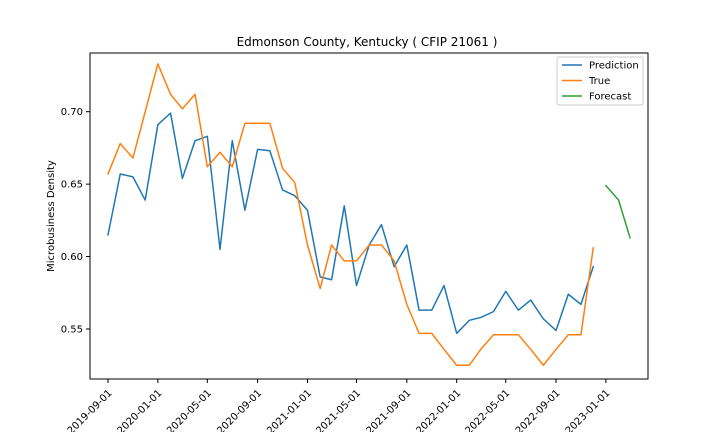 Image resolution: width=720 pixels, height=432 pixels. I want to click on x-tick-label: 2021-05-01, so click(338, 410).